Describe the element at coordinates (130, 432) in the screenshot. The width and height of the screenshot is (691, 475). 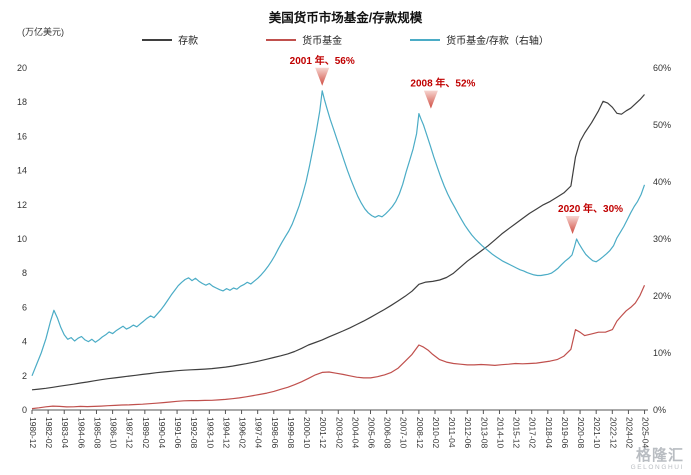
I see `x-tick-label: 1987-12` at that location.